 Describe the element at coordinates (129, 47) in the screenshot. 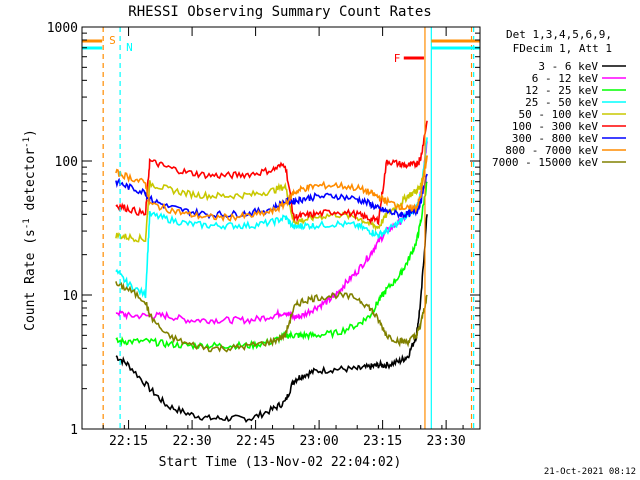

I see `flag-label: N` at that location.